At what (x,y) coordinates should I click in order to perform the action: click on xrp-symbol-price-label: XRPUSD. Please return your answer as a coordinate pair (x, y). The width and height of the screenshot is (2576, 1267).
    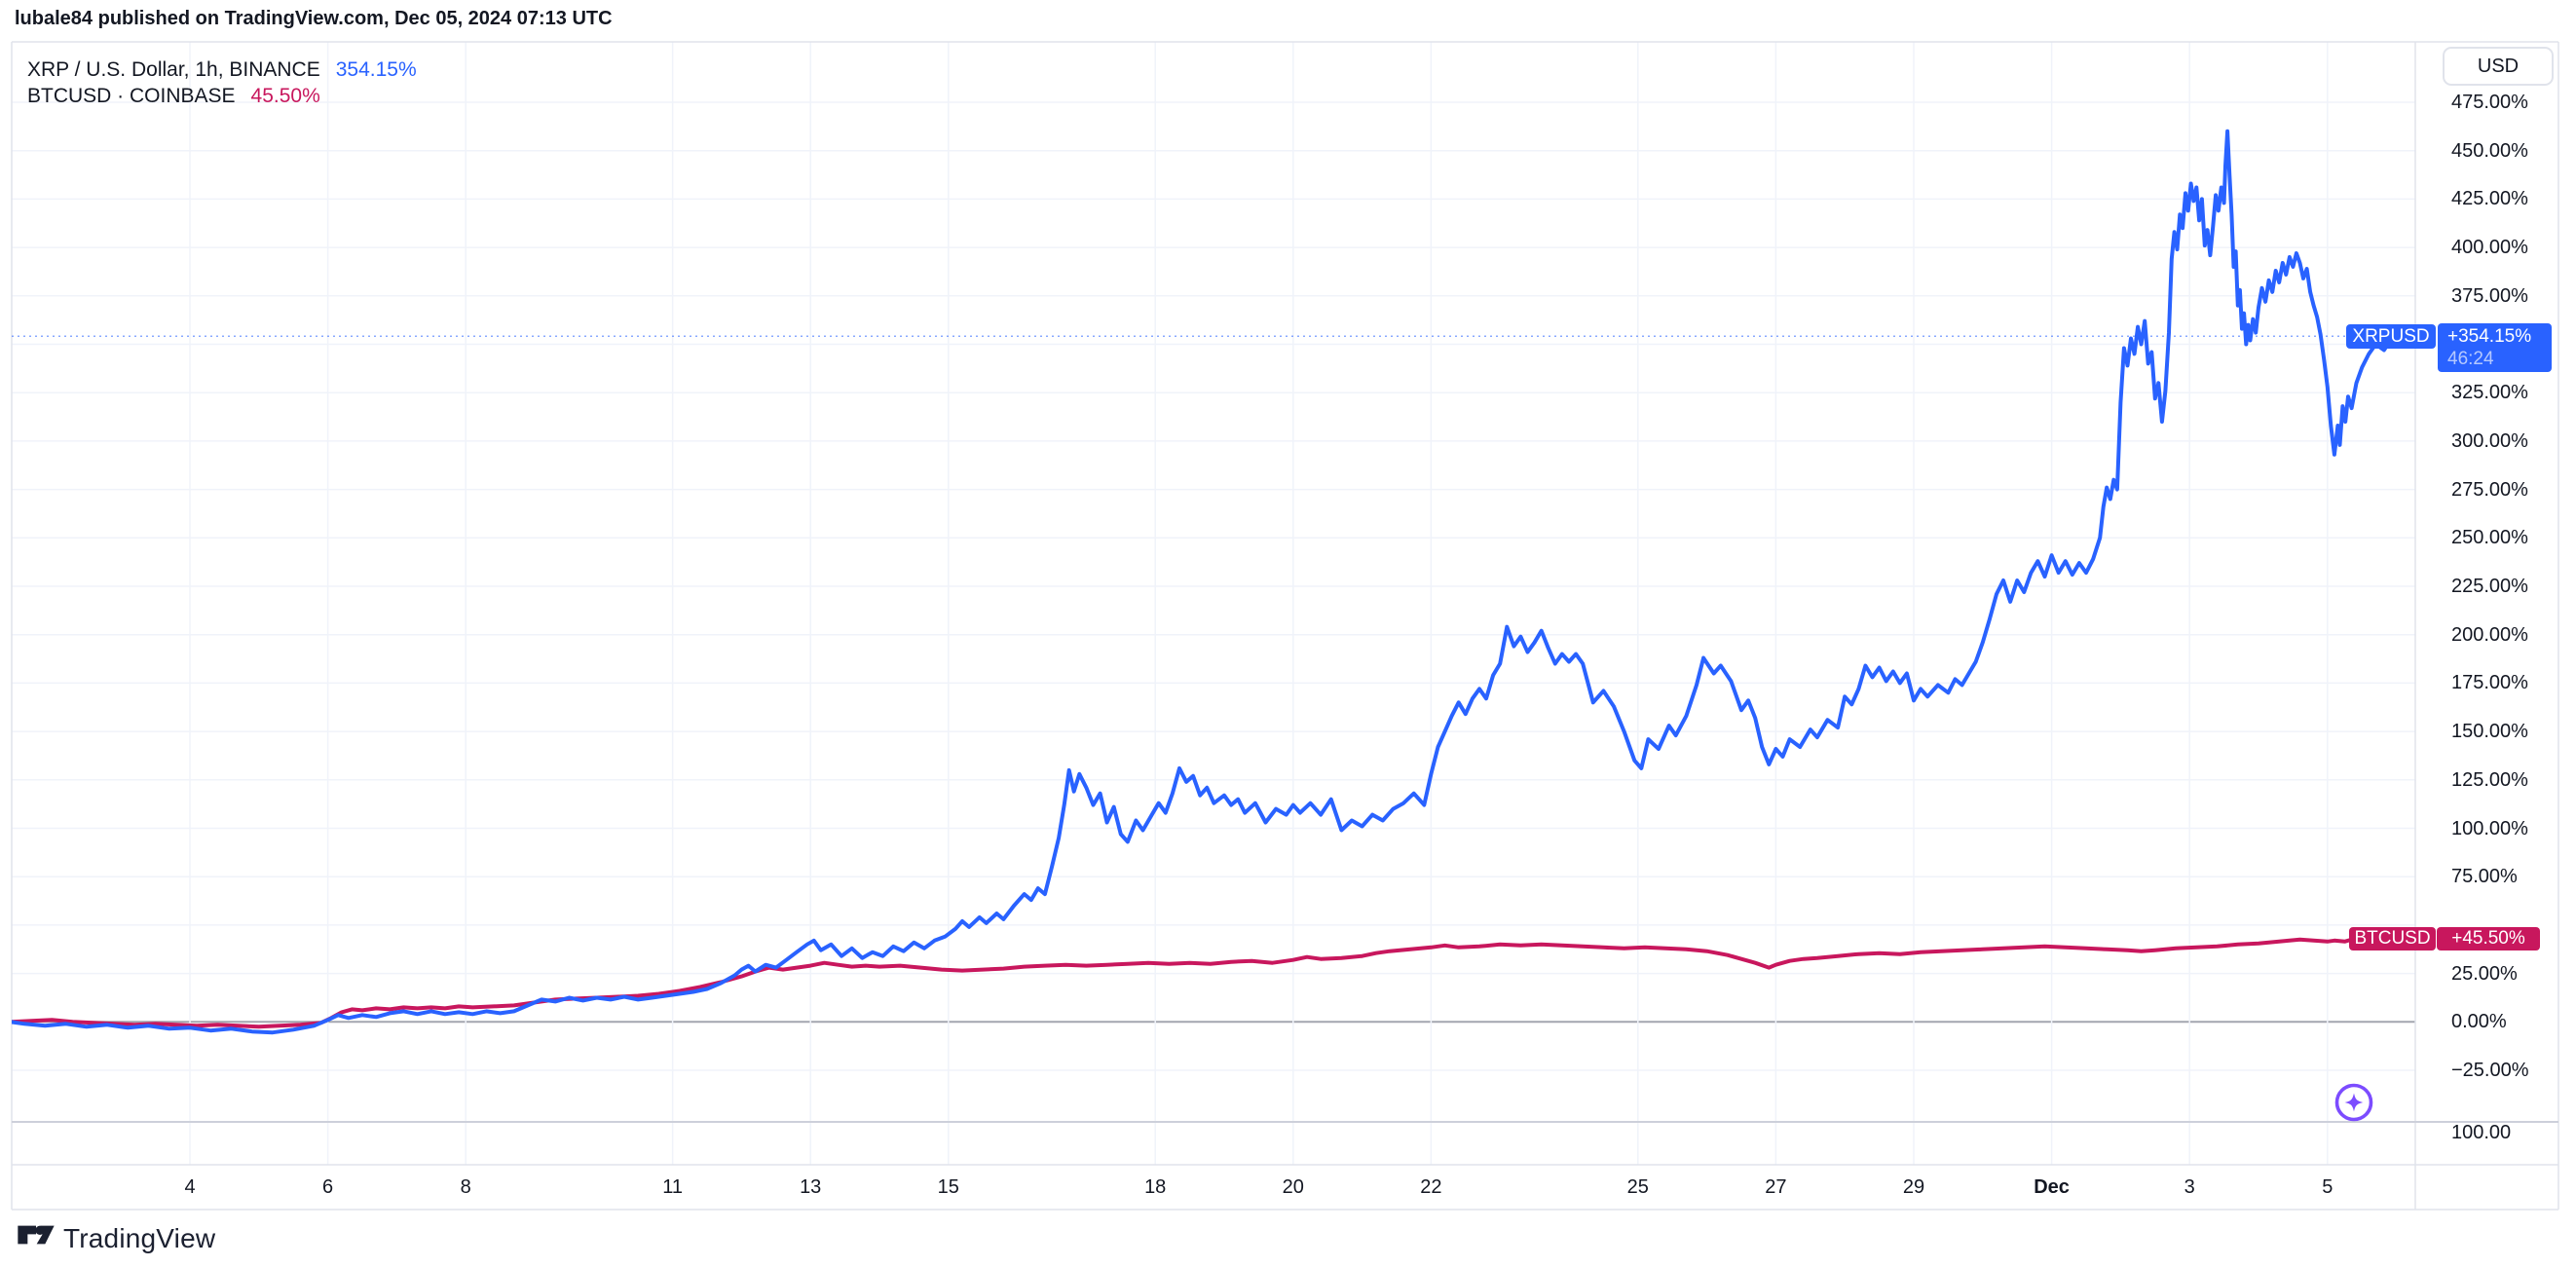
    Looking at the image, I should click on (2391, 336).